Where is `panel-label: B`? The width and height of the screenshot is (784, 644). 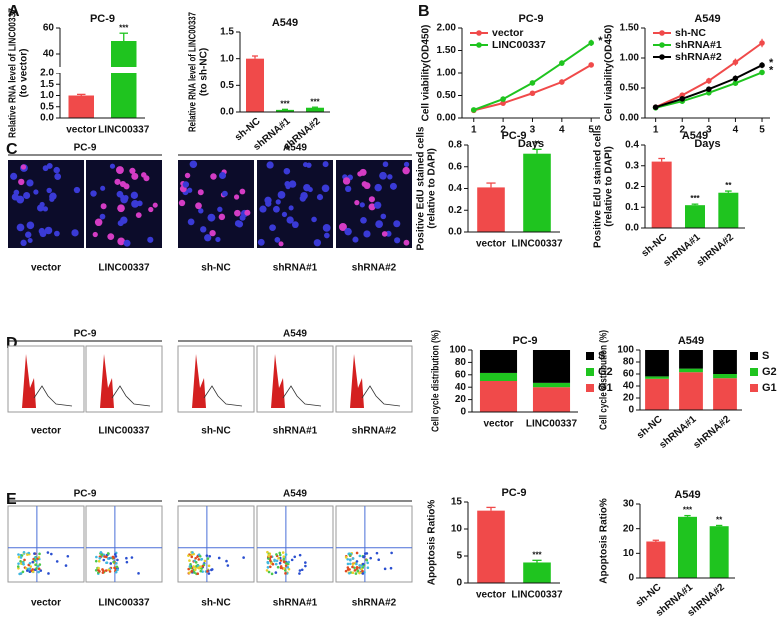 panel-label: B is located at coordinates (424, 11).